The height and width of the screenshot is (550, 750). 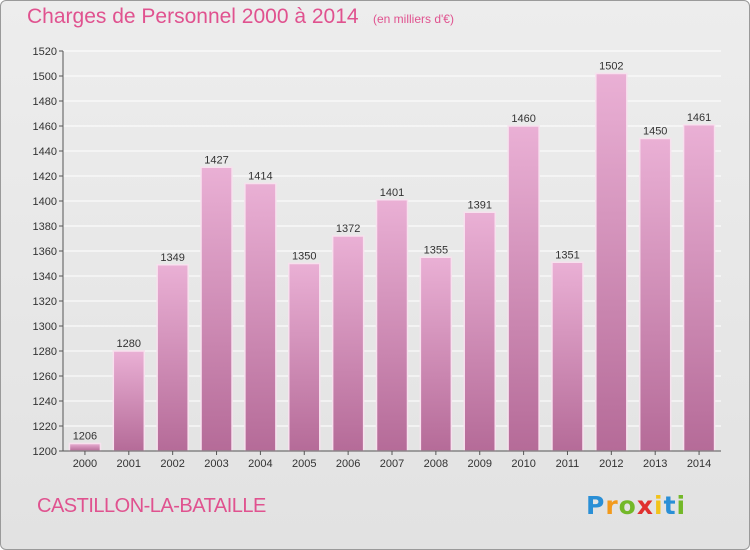 What do you see at coordinates (436, 250) in the screenshot?
I see `bar-value-label: 1355` at bounding box center [436, 250].